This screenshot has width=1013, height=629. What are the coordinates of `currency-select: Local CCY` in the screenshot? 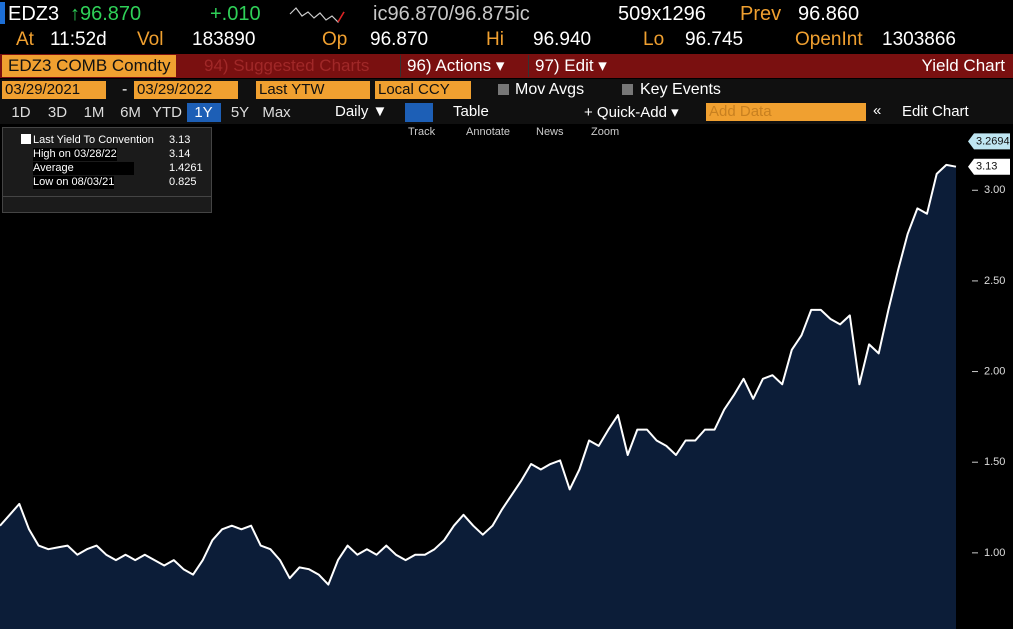 It's located at (423, 90).